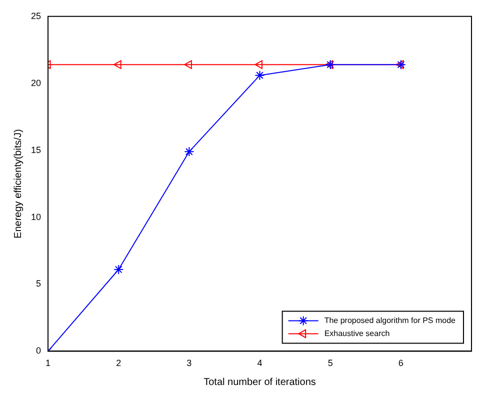  Describe the element at coordinates (39, 351) in the screenshot. I see `y-tick-label: 0` at that location.